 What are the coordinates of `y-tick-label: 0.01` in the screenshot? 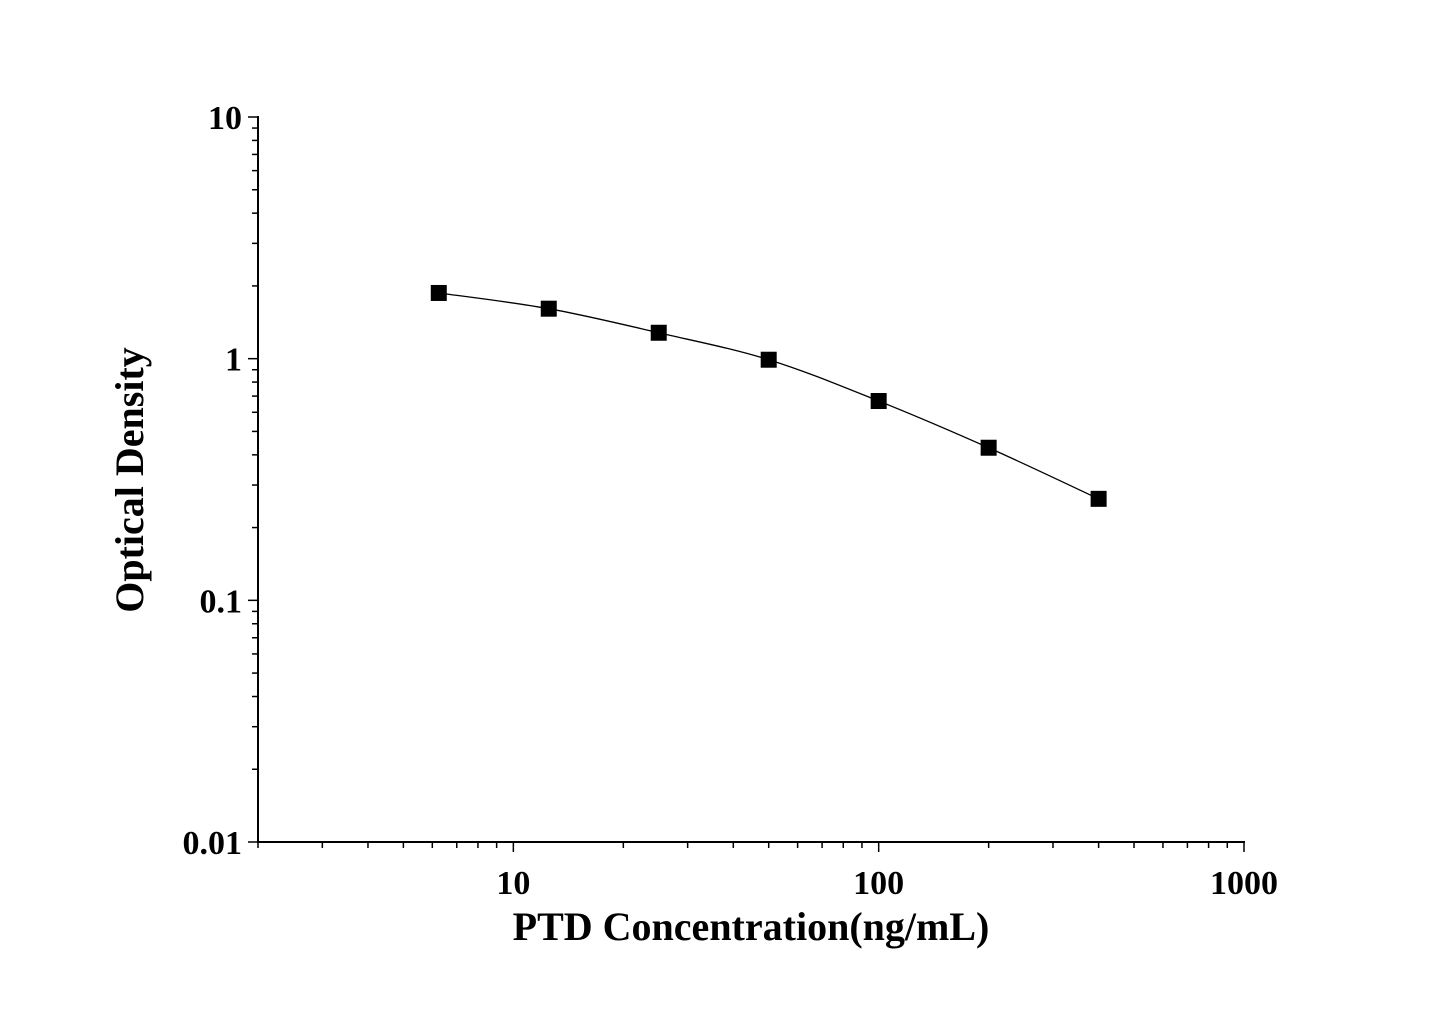 It's located at (213, 843).